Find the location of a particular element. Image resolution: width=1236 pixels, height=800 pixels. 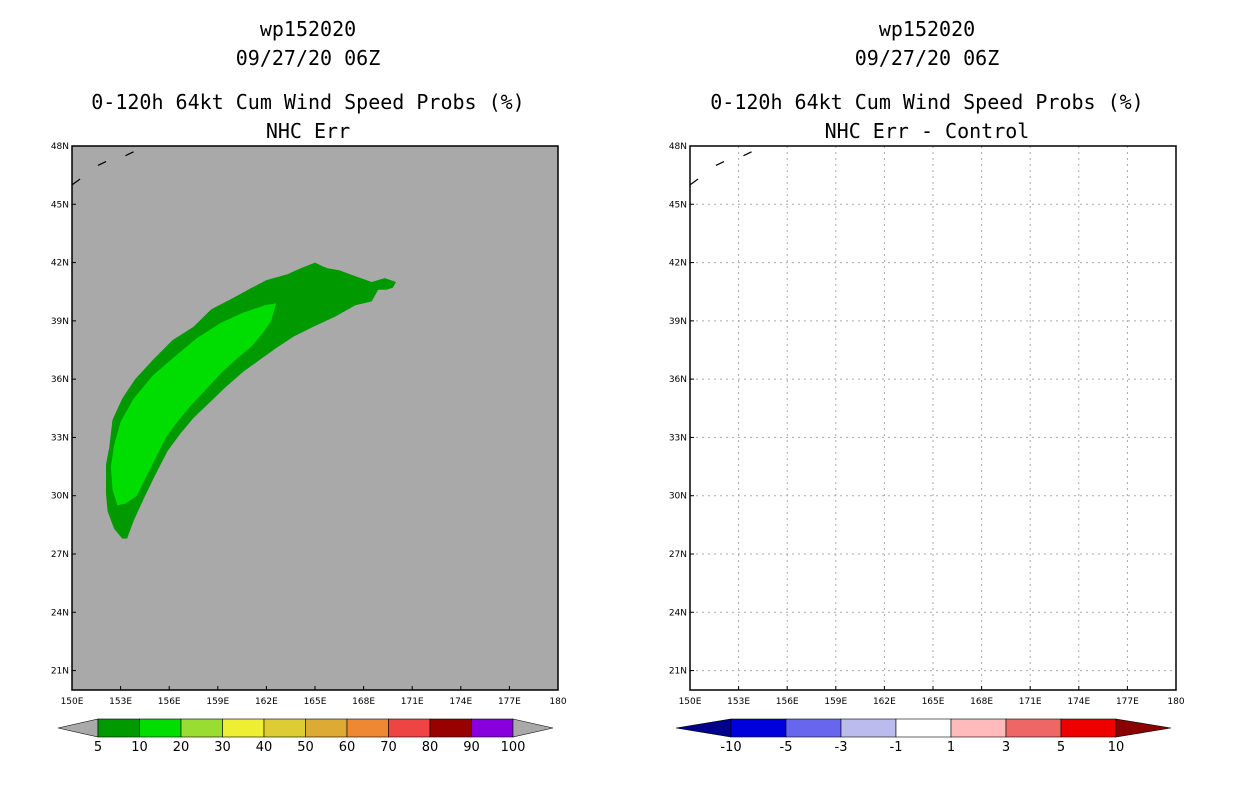

left-x-tick-label: 153E is located at coordinates (120, 702).